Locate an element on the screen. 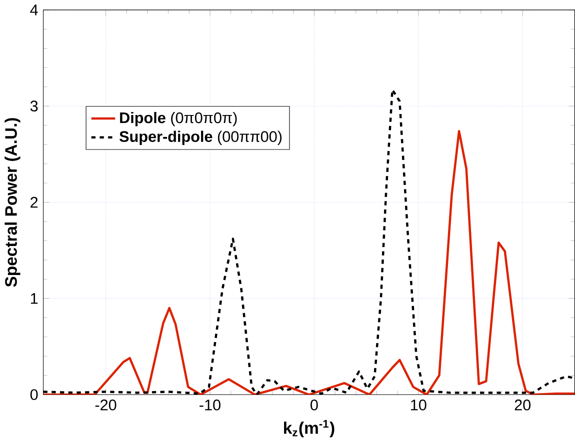 The width and height of the screenshot is (575, 442). y-tick-label: 1 is located at coordinates (34, 298).